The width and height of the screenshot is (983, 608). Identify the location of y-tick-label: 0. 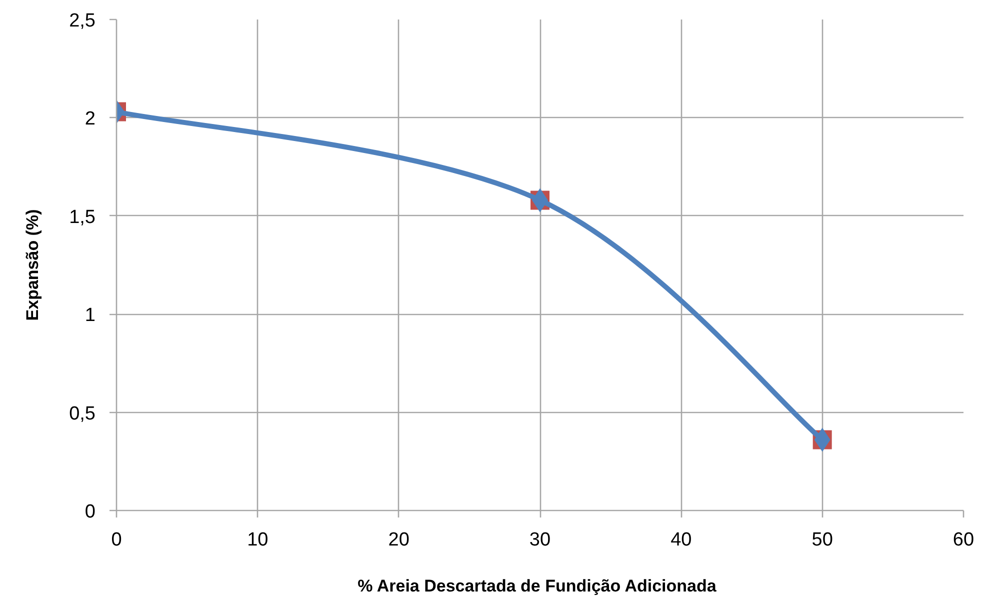
(90, 512).